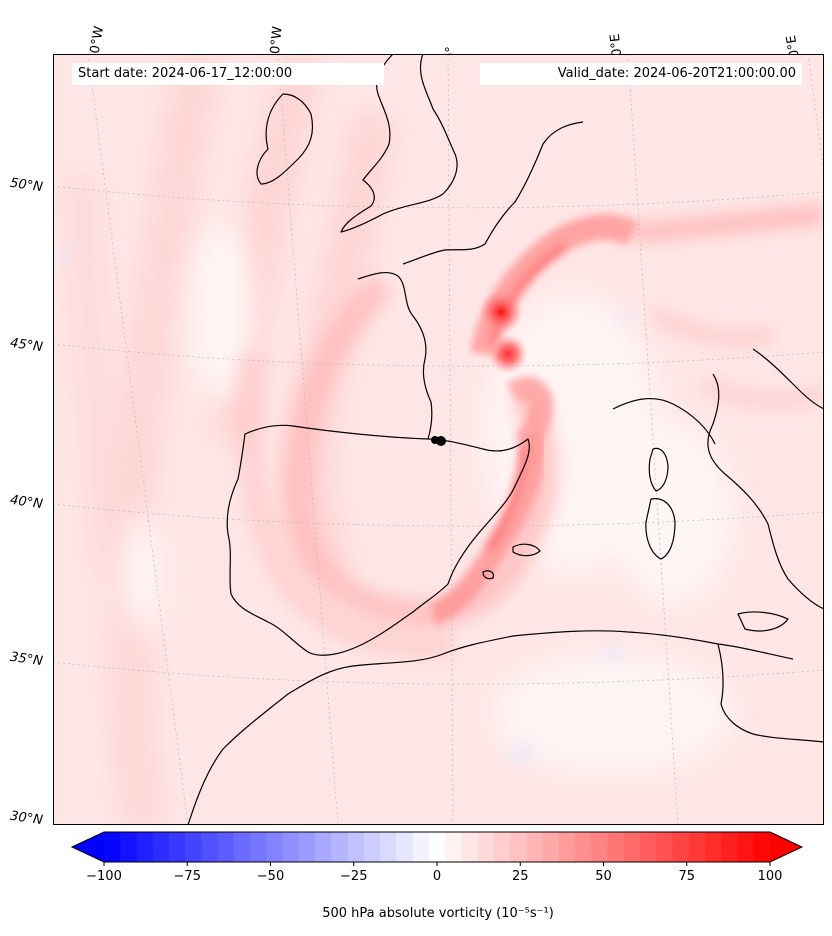 The image size is (832, 936). Describe the element at coordinates (285, 139) in the screenshot. I see `ireland-coast` at that location.